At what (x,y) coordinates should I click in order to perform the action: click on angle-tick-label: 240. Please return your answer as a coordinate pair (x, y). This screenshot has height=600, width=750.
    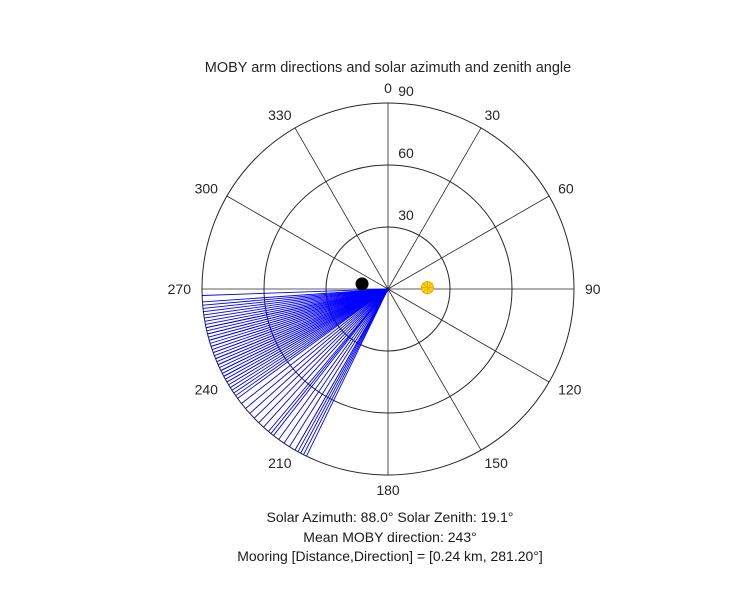
    Looking at the image, I should click on (207, 390).